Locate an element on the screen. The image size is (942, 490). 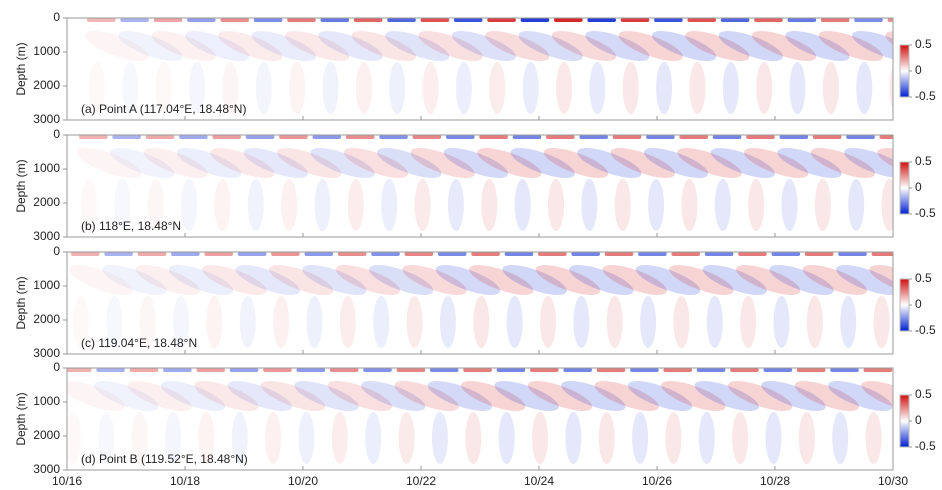
x-tick-label: 10/18 is located at coordinates (185, 481).